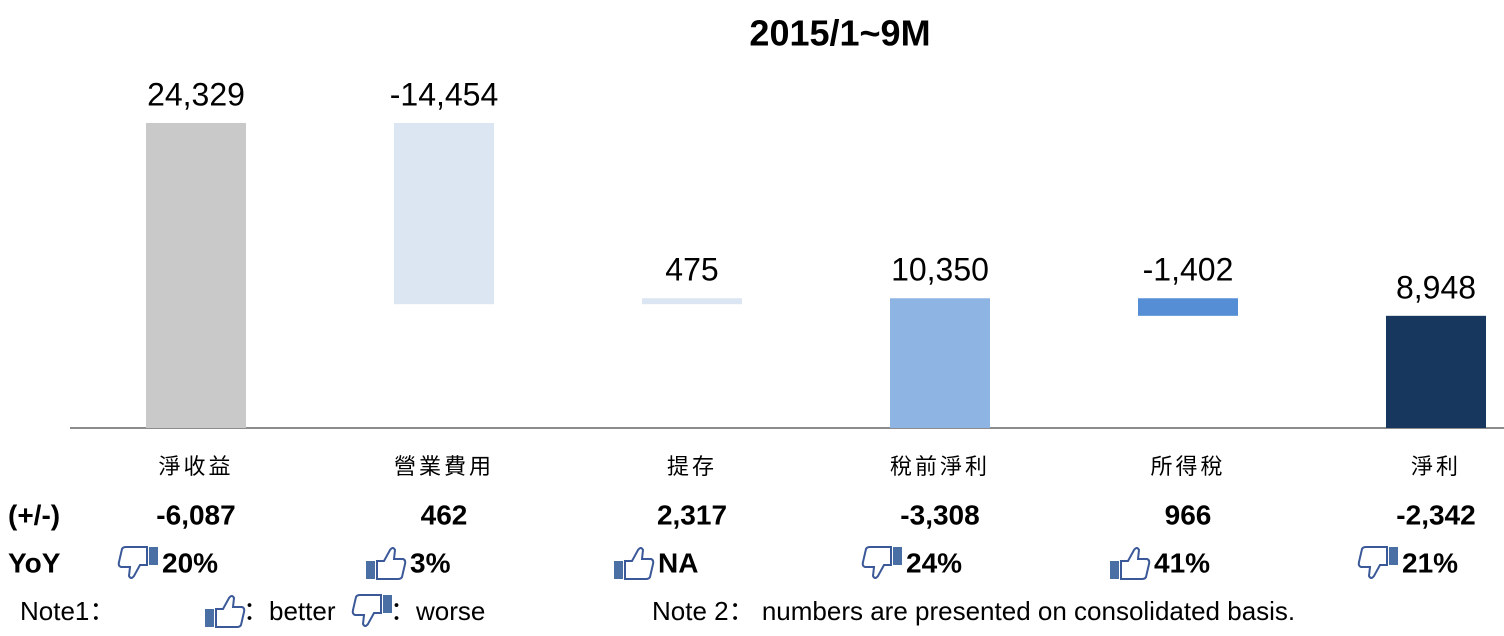 Image resolution: width=1504 pixels, height=636 pixels. Describe the element at coordinates (289, 611) in the screenshot. I see `note-better: ：better` at that location.